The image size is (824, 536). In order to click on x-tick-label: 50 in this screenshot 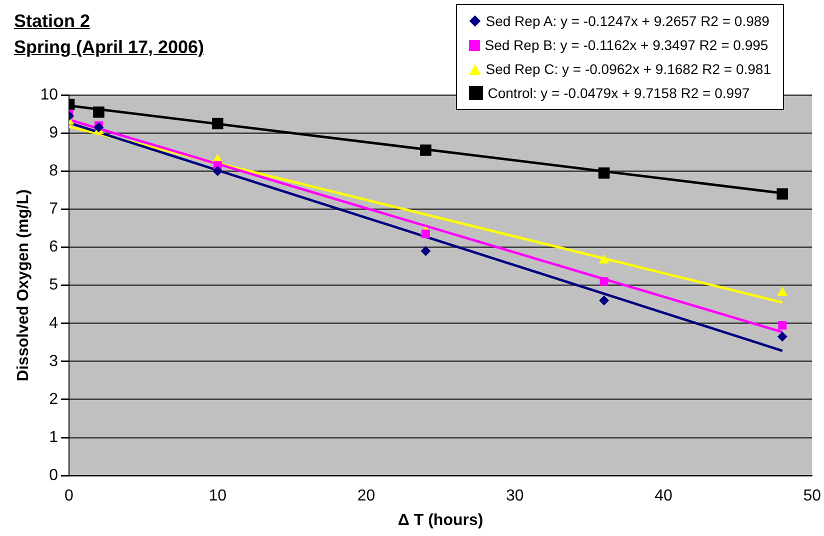, I will do `click(812, 496)`.